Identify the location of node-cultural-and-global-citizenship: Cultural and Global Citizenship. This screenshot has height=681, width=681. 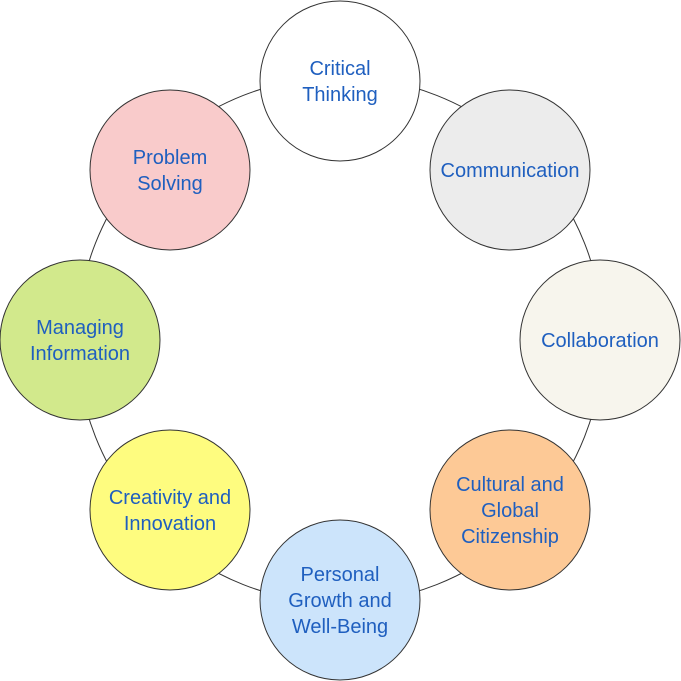
(510, 510).